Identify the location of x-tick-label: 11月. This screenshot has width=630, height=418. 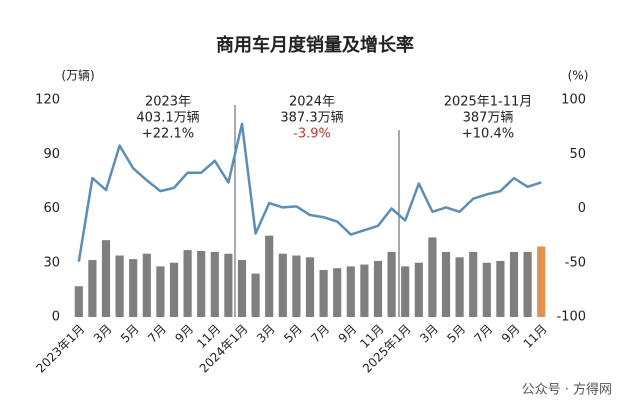
(535, 336).